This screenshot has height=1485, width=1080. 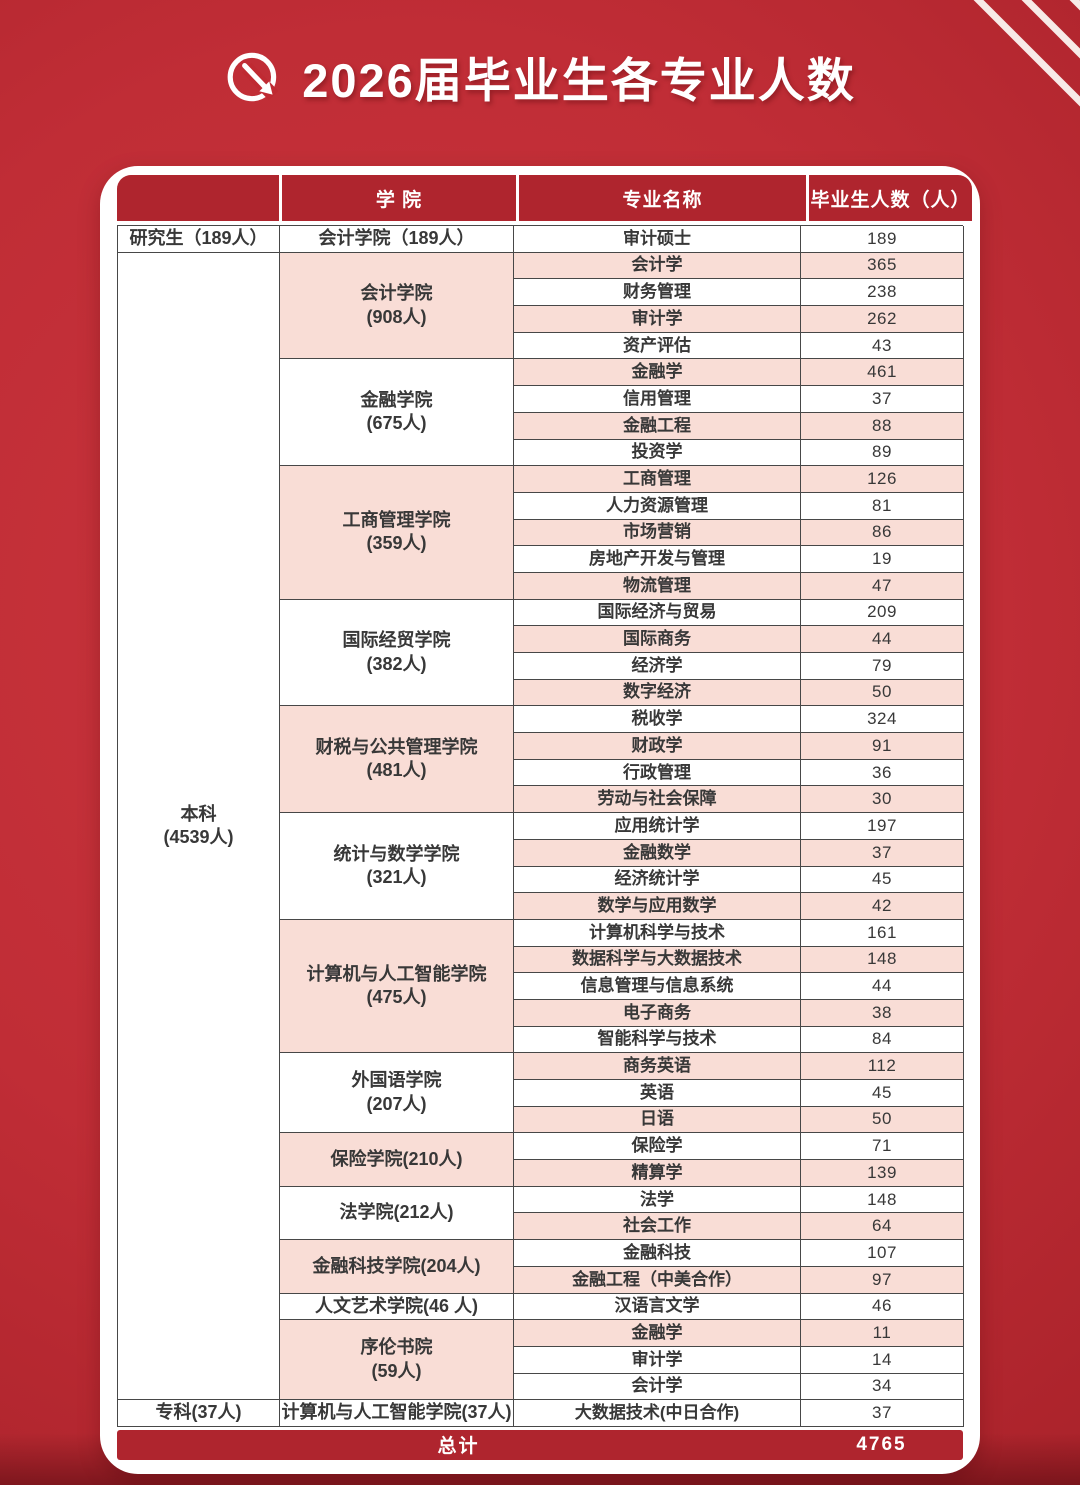 I want to click on count-cell: 36, so click(x=882, y=773).